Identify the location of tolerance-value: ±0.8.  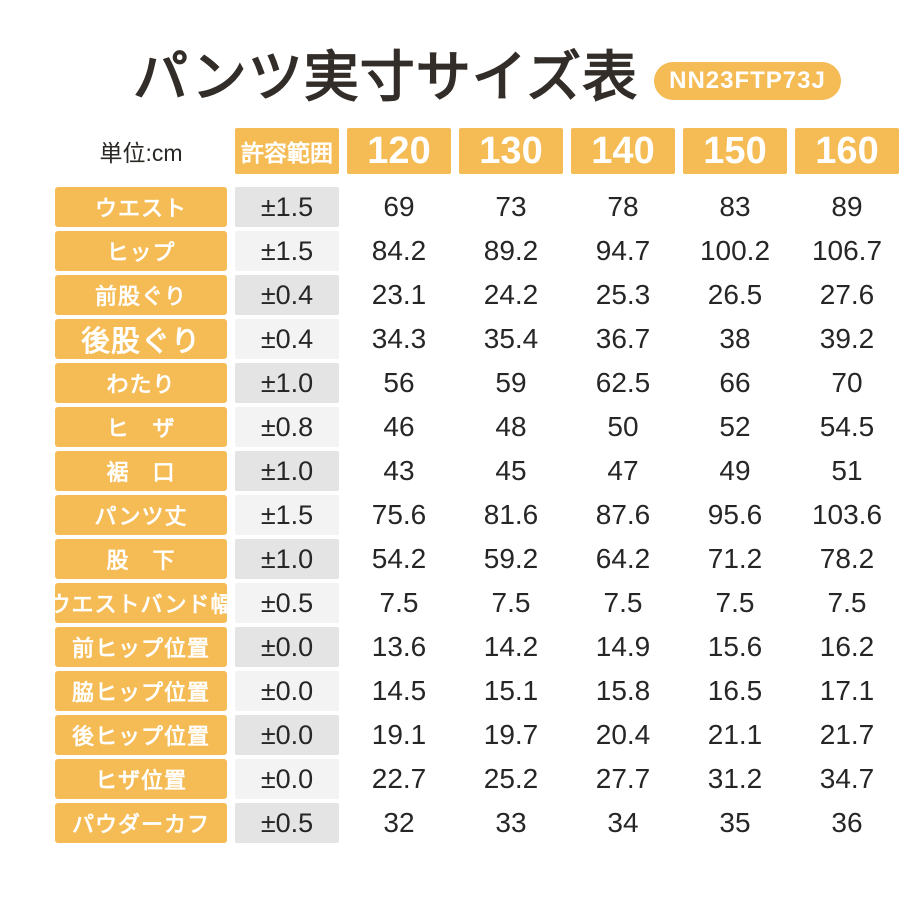
(287, 427).